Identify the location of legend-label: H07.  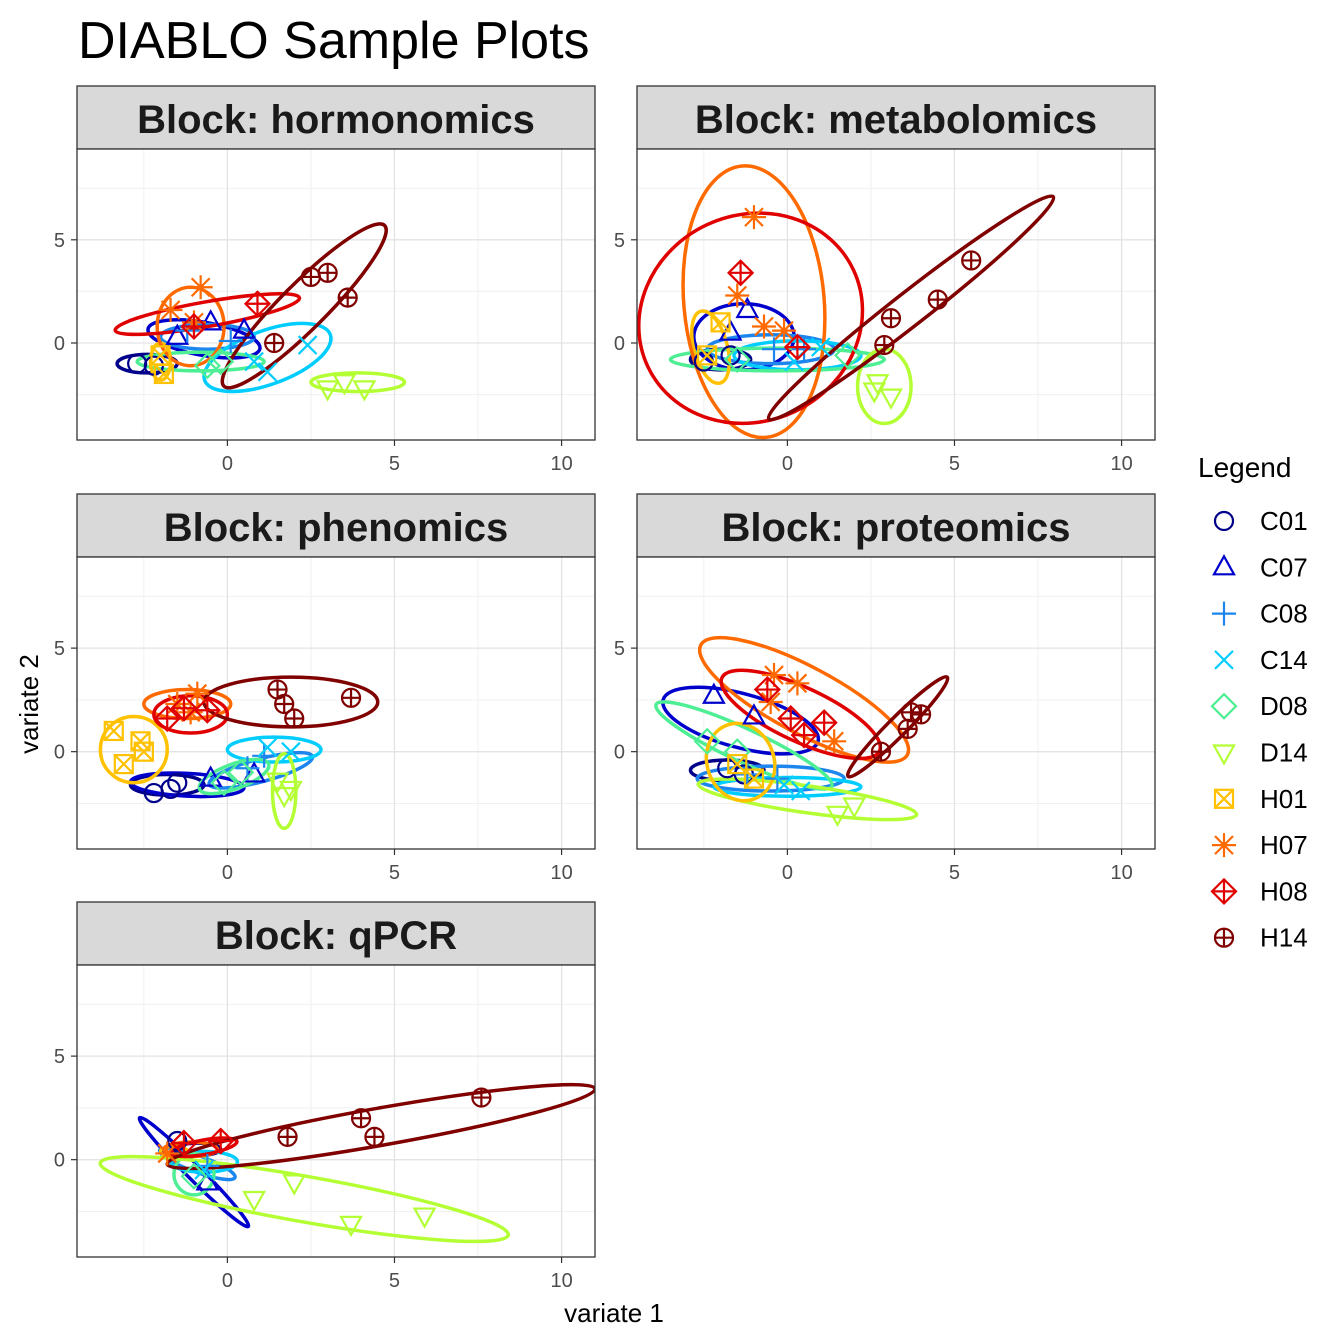
(1284, 845).